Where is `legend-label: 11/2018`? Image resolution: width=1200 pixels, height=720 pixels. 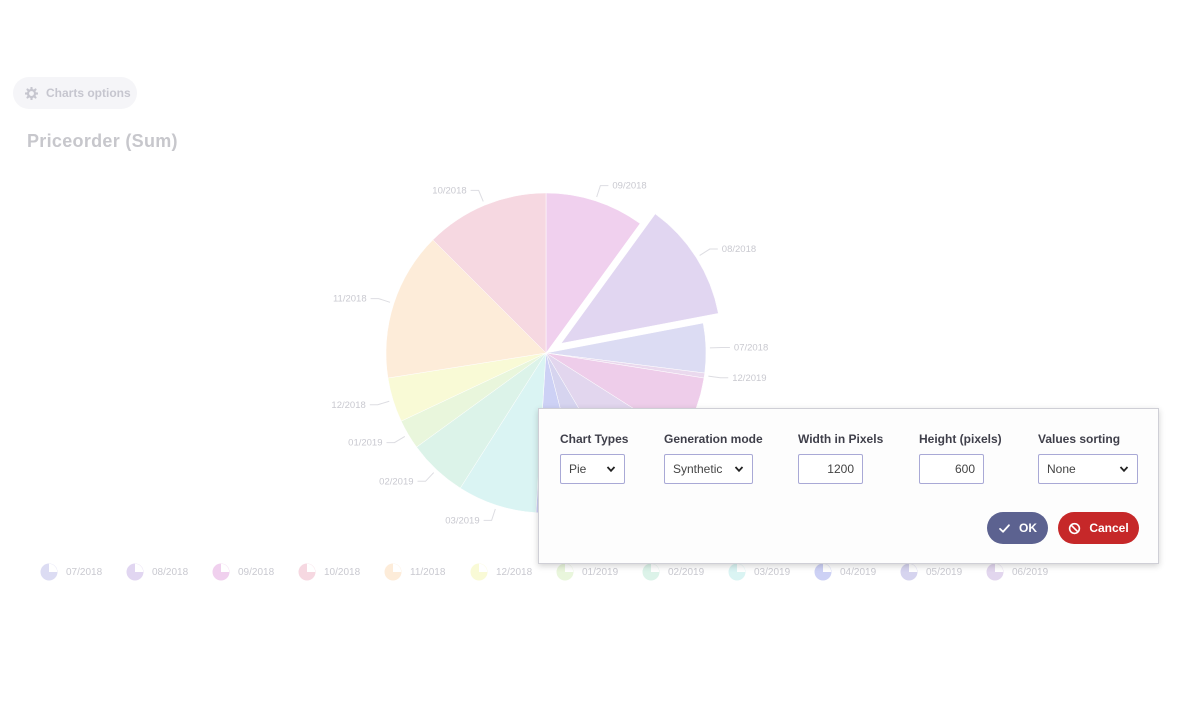
legend-label: 11/2018 is located at coordinates (428, 572).